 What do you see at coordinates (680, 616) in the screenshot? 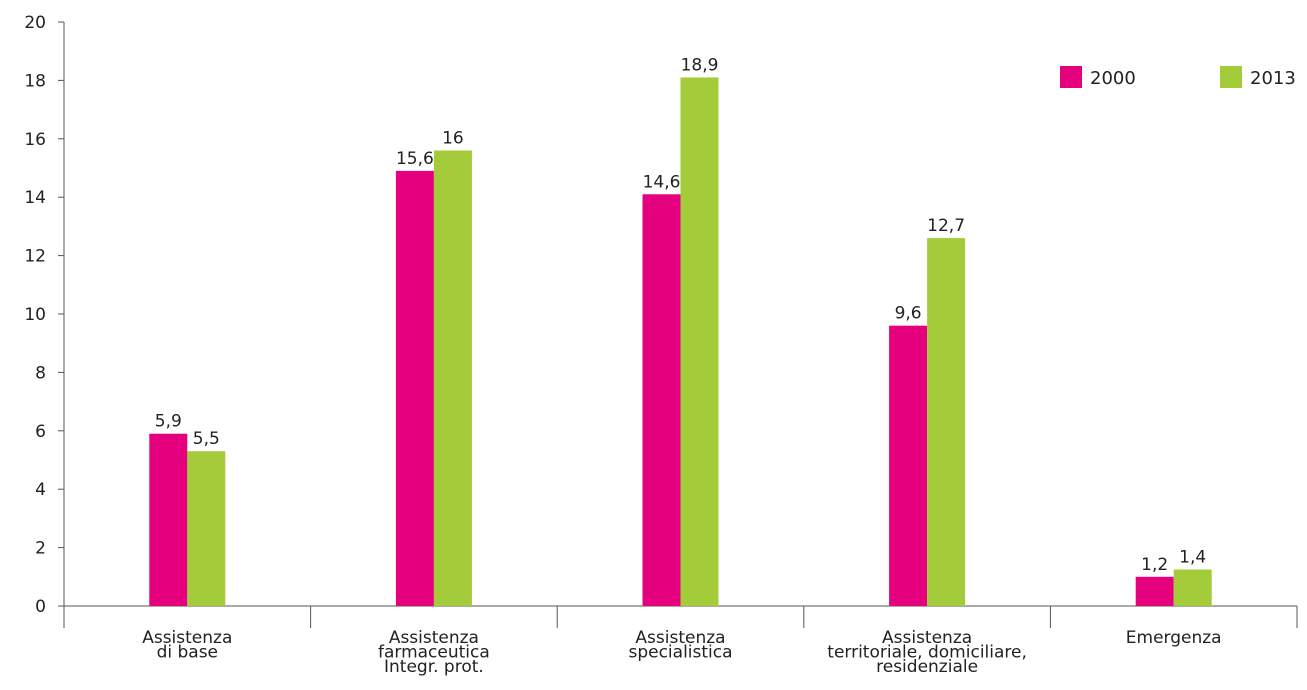
I see `x-axis` at bounding box center [680, 616].